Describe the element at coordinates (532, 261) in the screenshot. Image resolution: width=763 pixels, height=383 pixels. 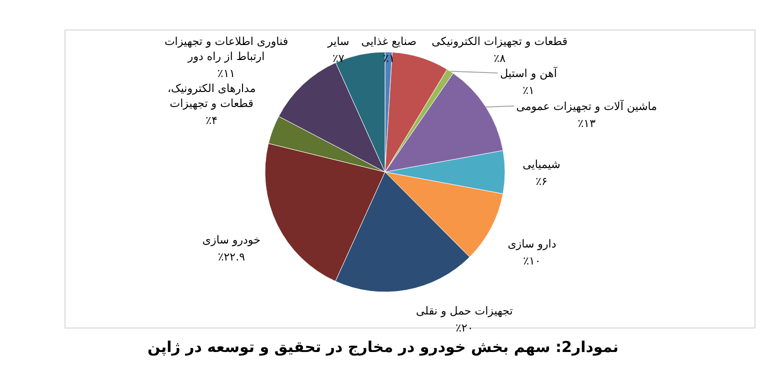
I see `data-label: ٪۱۰` at that location.